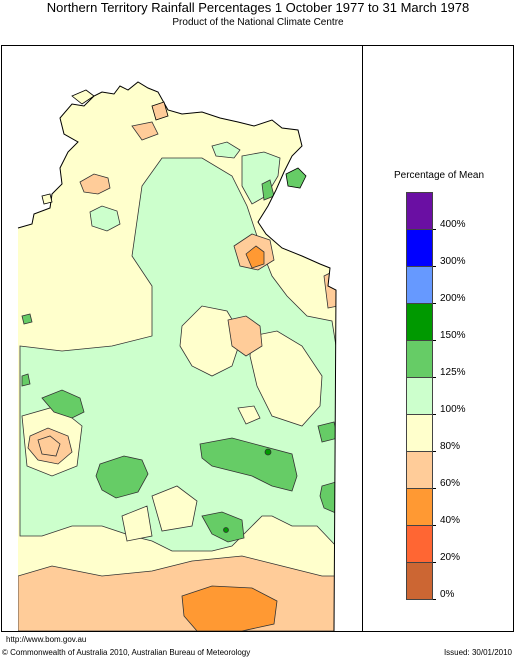 The image size is (516, 658). I want to click on map-subtitle: Product of the National Climate Centre, so click(258, 22).